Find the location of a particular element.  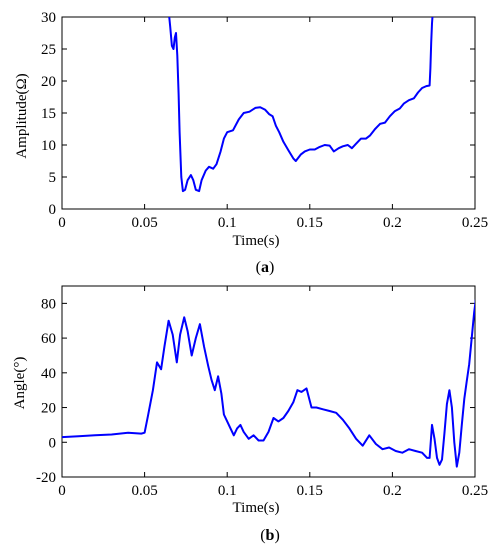

panel-caption: (b) is located at coordinates (270, 535).